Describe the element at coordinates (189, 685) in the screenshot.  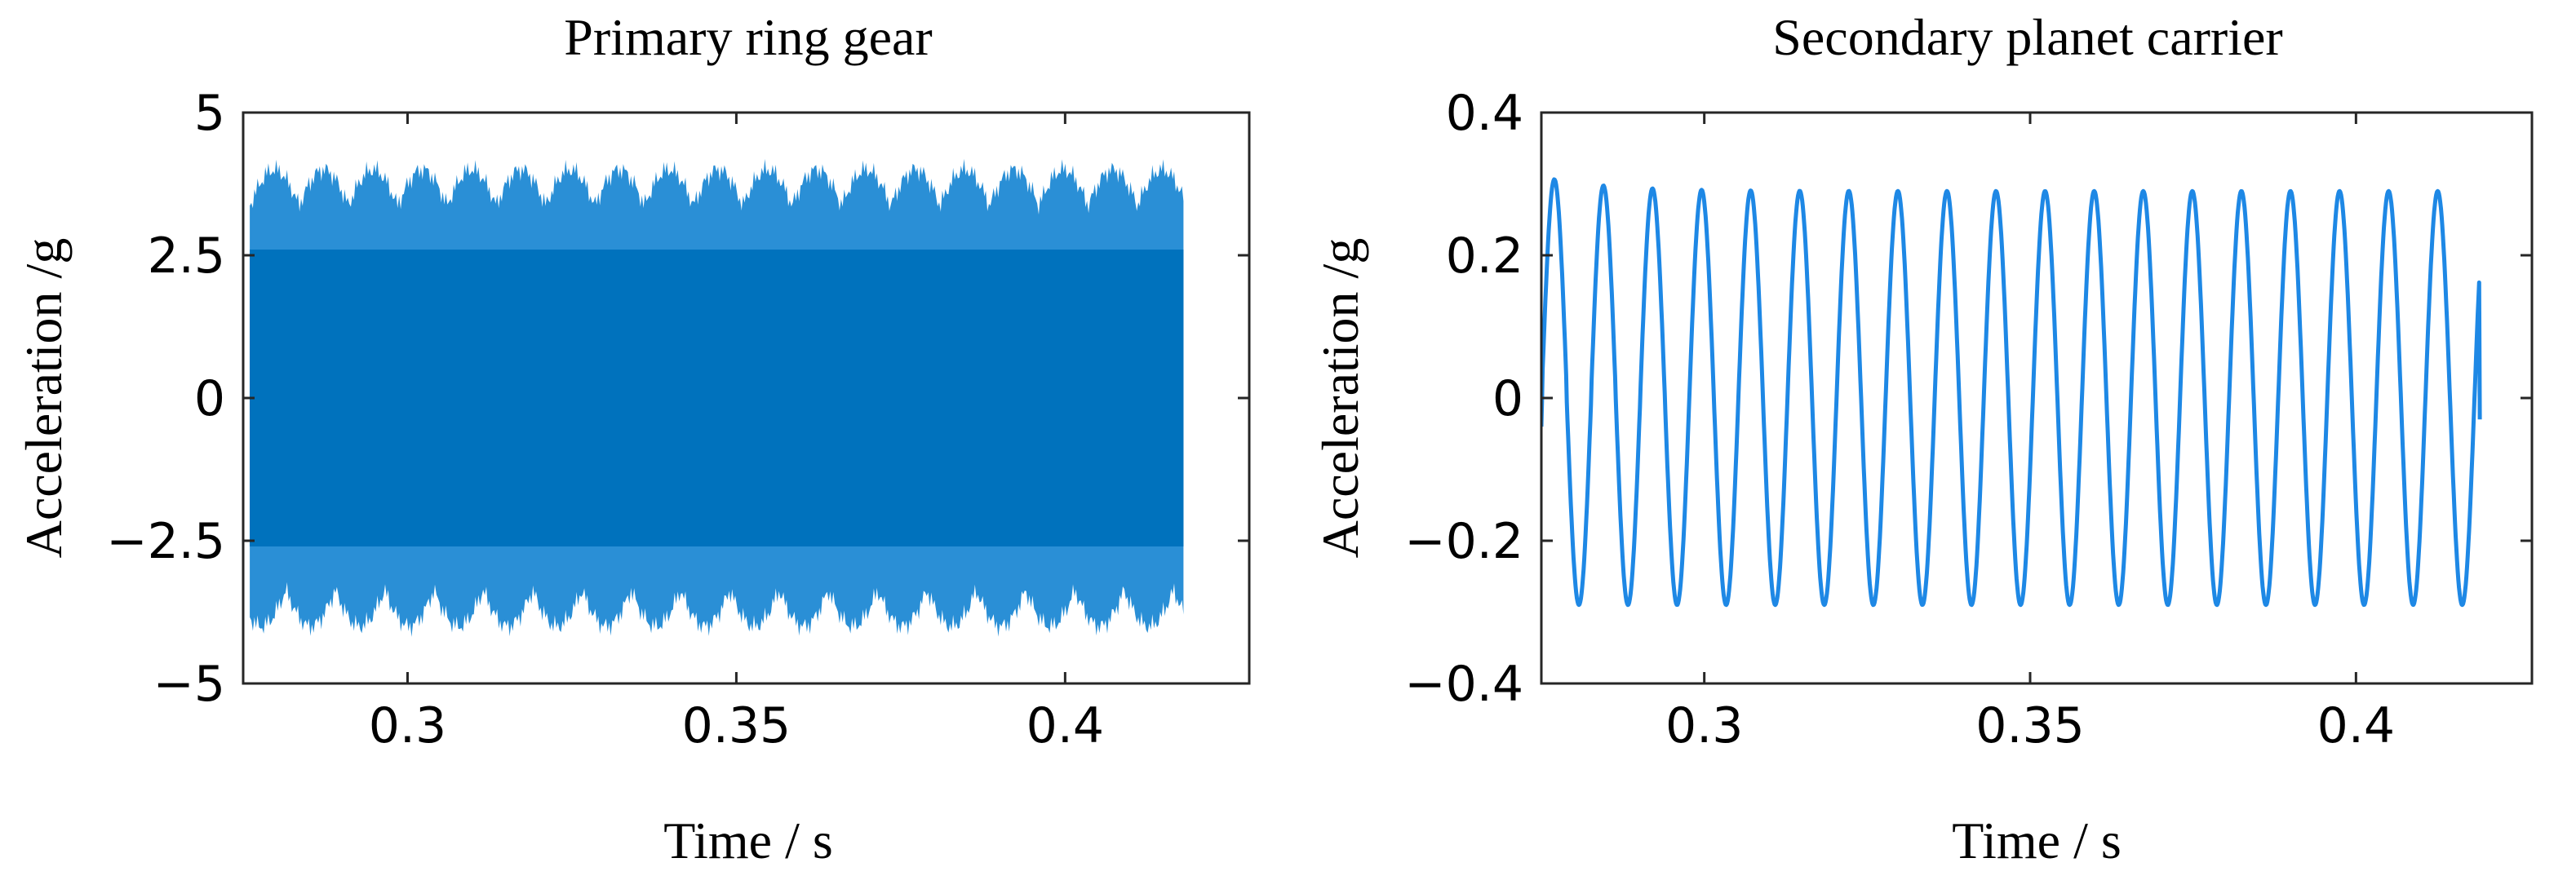
I see `y-tick-label: −5` at that location.